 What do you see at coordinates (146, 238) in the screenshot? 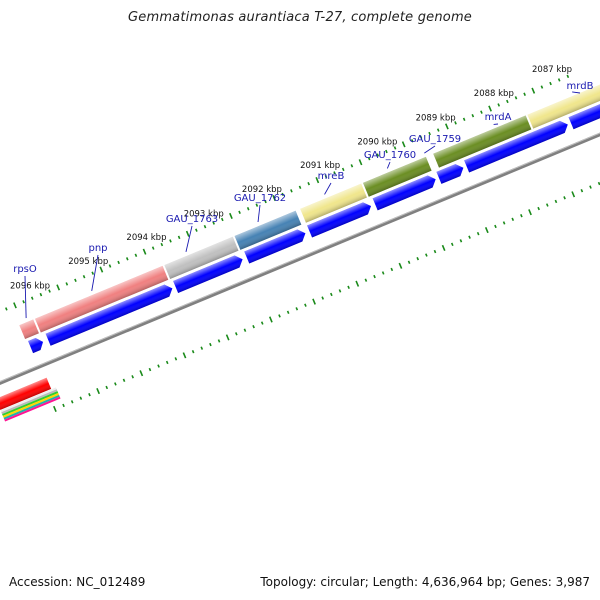
I see `kbp-label: 2094 kbp` at bounding box center [146, 238].